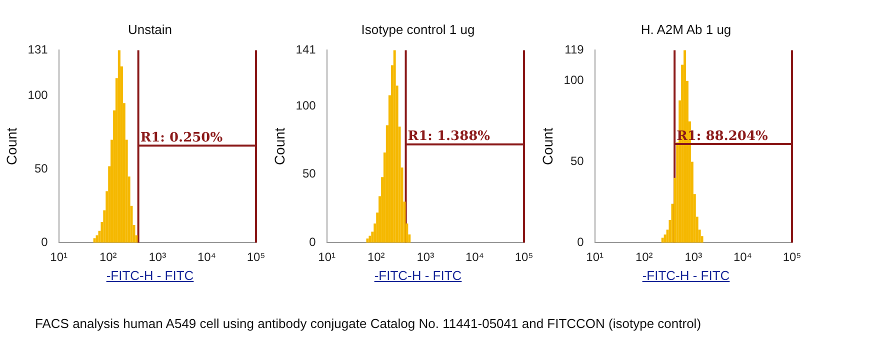  I want to click on y-tick-label: 119, so click(574, 49).